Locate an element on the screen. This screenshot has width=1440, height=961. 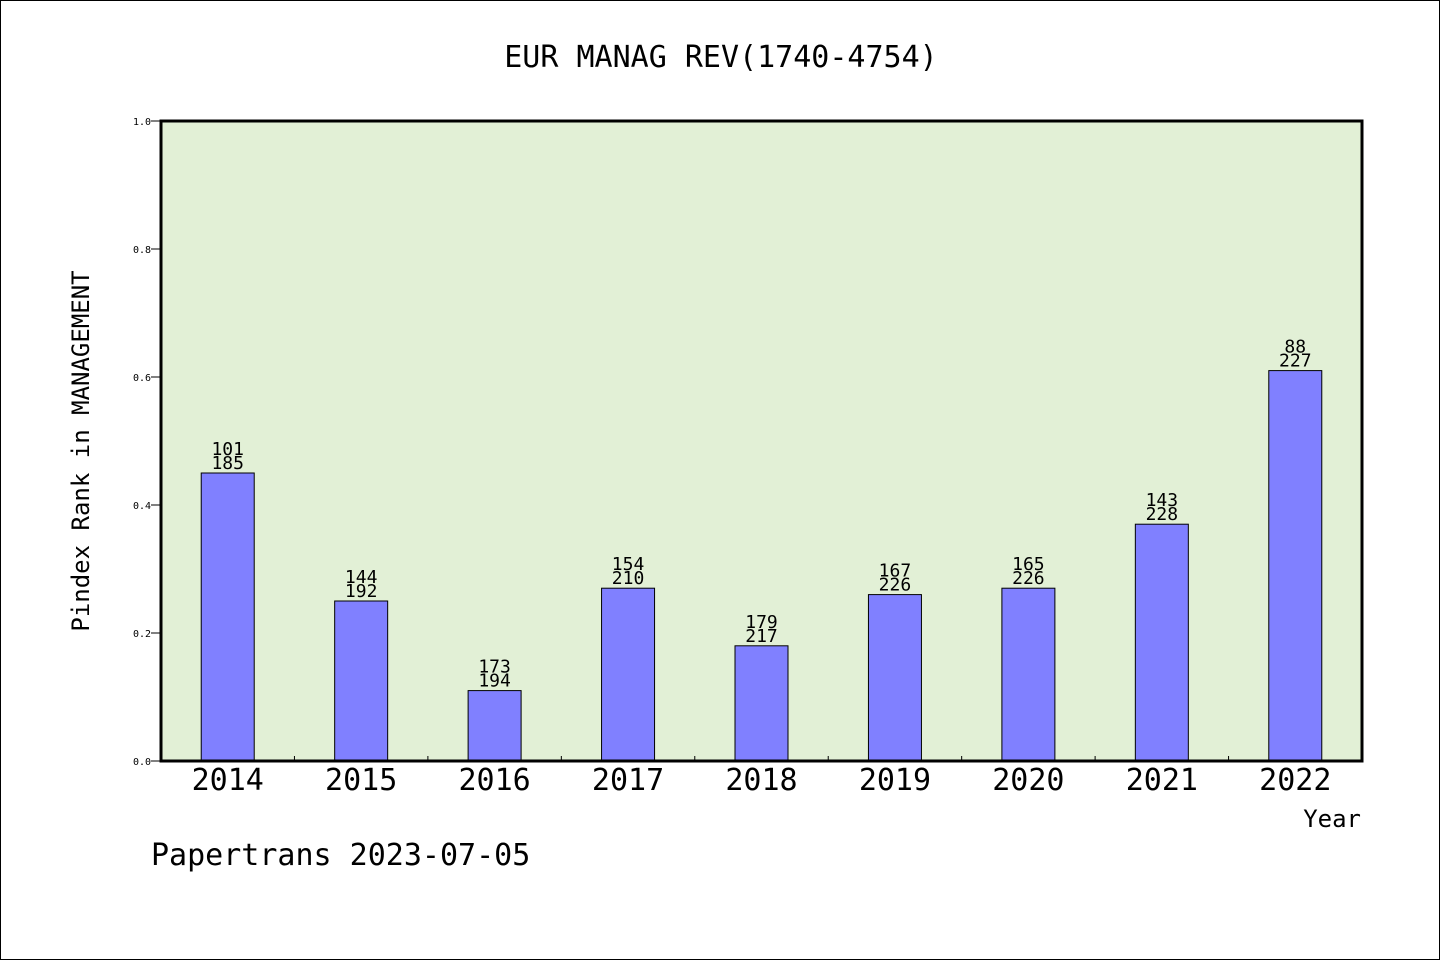
x-tick-label-2019: 2019 is located at coordinates (895, 780).